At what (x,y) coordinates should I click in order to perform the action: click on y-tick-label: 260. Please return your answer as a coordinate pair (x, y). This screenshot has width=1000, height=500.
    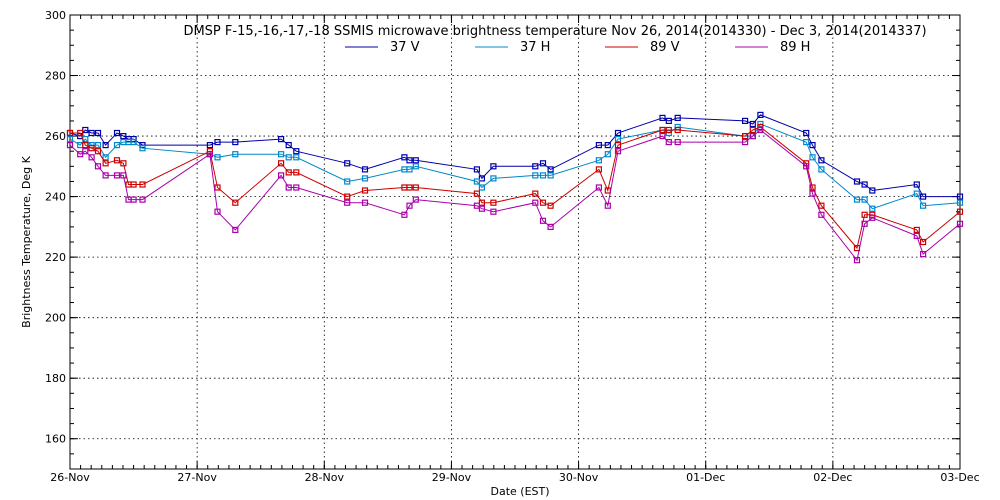
    Looking at the image, I should click on (55, 136).